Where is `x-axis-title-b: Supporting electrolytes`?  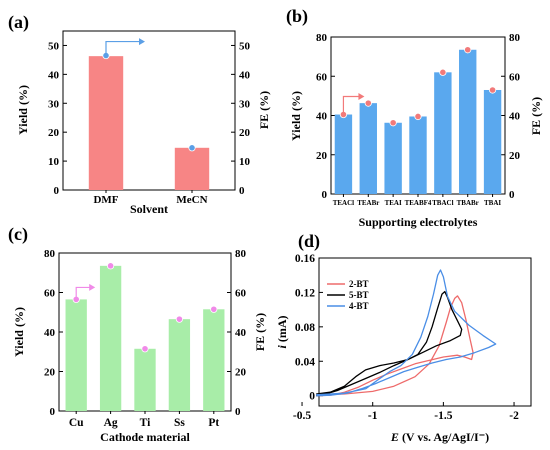
x-axis-title-b: Supporting electrolytes is located at coordinates (418, 222).